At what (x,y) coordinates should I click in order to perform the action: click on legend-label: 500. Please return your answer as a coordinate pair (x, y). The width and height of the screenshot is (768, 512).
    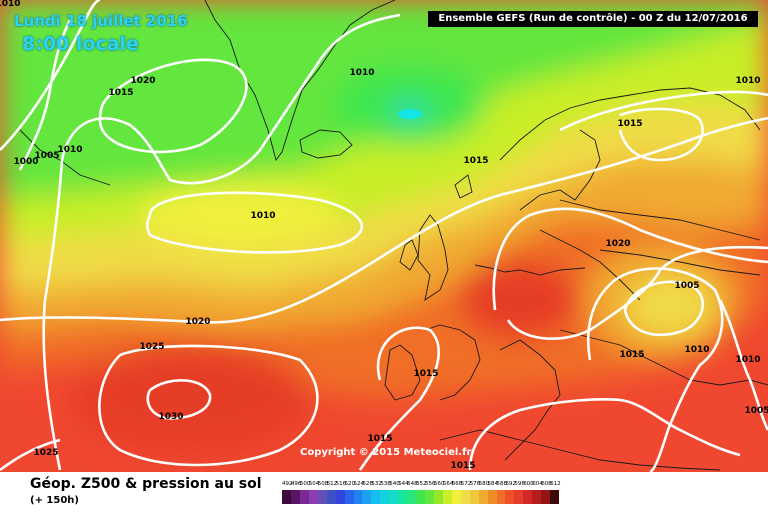
    Looking at the image, I should click on (305, 484).